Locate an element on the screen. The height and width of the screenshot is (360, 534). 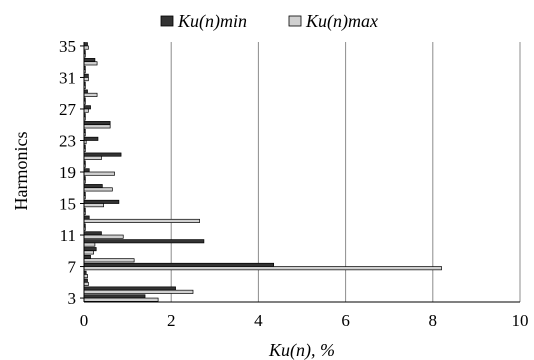
bar-max-h19 is located at coordinates (99, 173).